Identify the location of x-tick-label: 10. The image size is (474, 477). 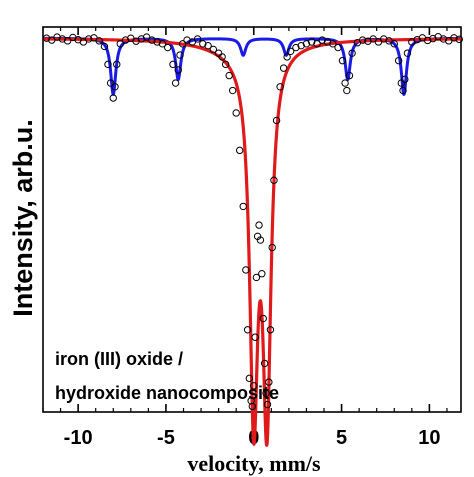
(429, 438).